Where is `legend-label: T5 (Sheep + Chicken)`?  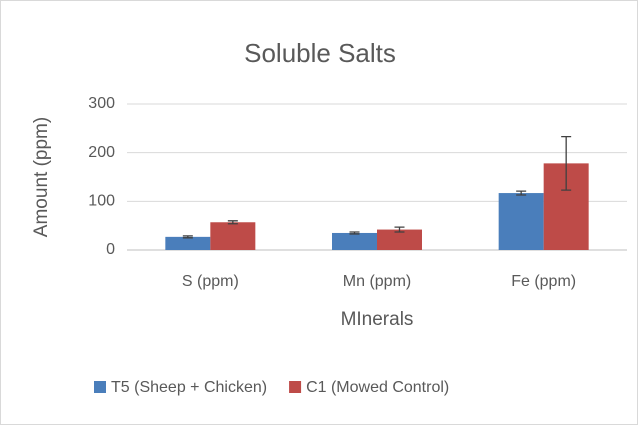
legend-label: T5 (Sheep + Chicken) is located at coordinates (189, 387).